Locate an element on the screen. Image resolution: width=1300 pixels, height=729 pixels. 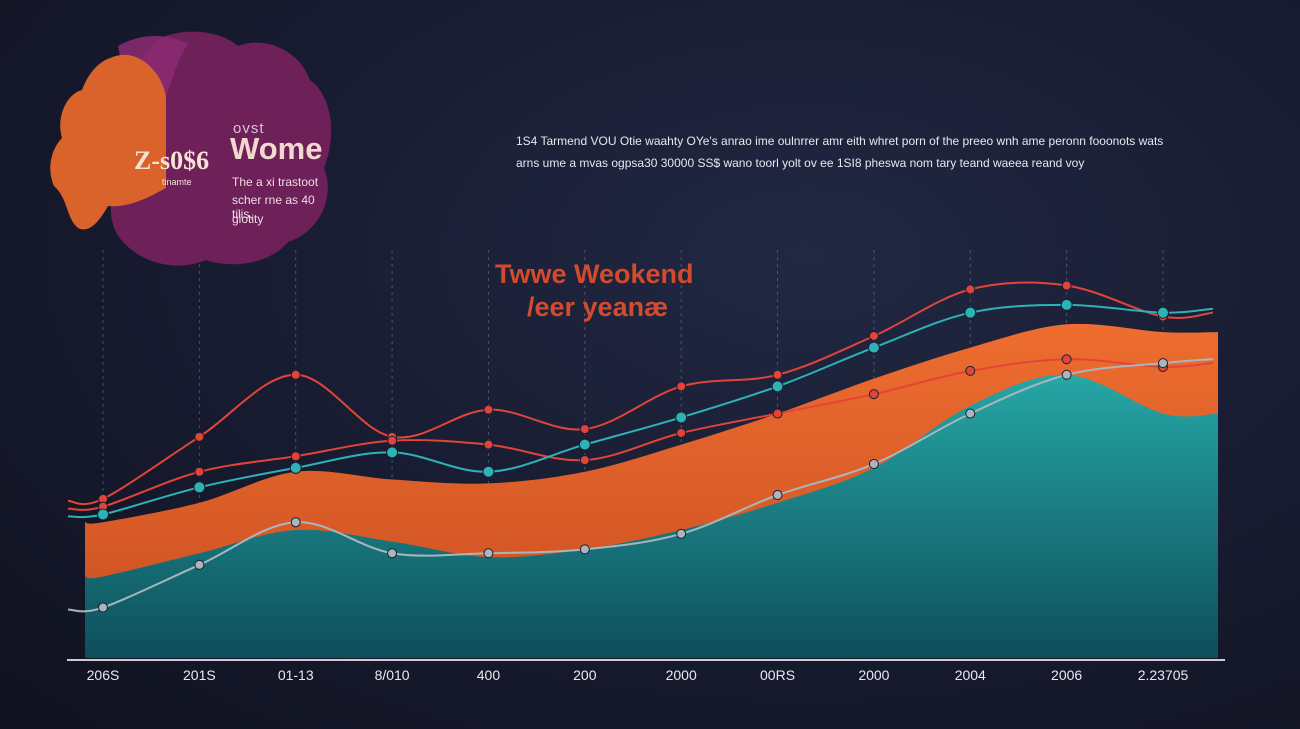
x-tick-label: 201S is located at coordinates (199, 675).